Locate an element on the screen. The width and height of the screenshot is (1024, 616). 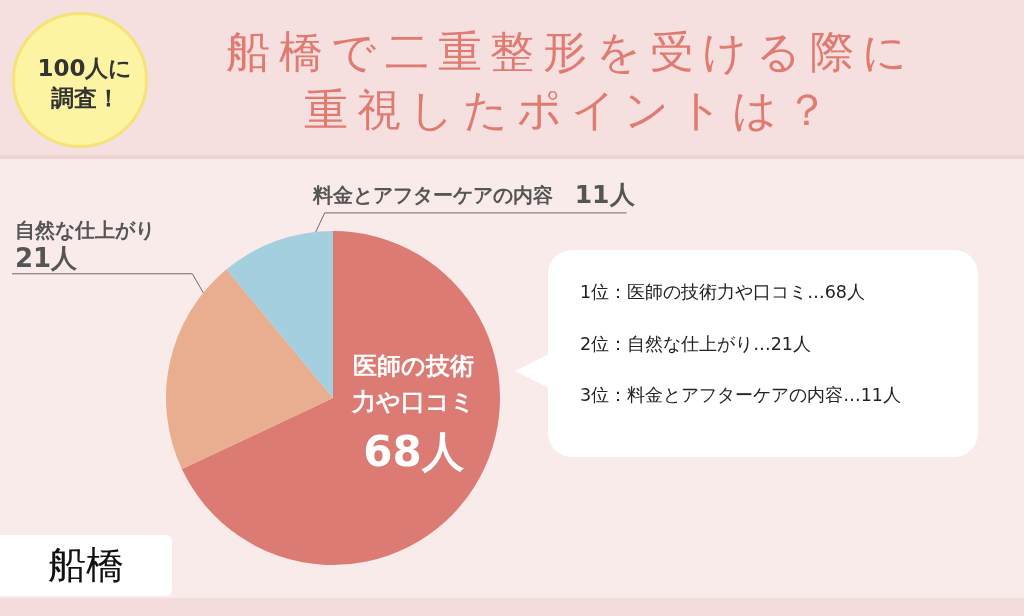
slice-label: 料金とアフターケアの内容 is located at coordinates (432, 194).